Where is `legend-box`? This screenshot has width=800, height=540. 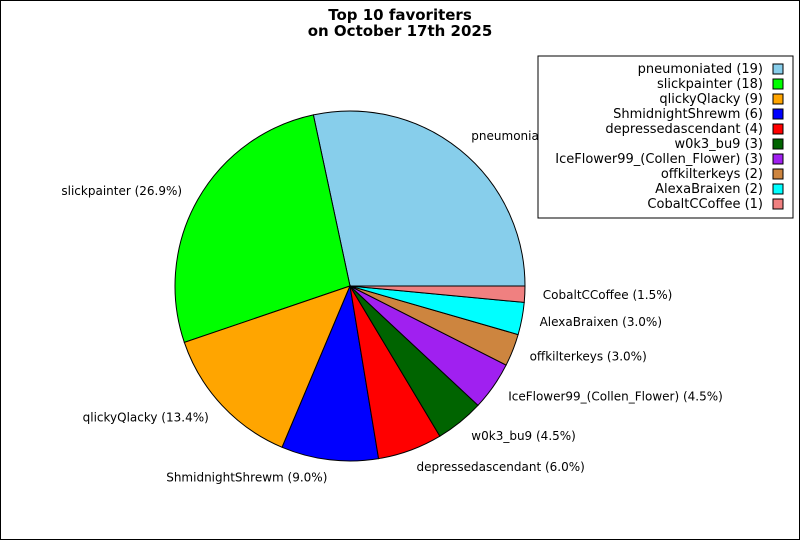 legend-box is located at coordinates (665, 137).